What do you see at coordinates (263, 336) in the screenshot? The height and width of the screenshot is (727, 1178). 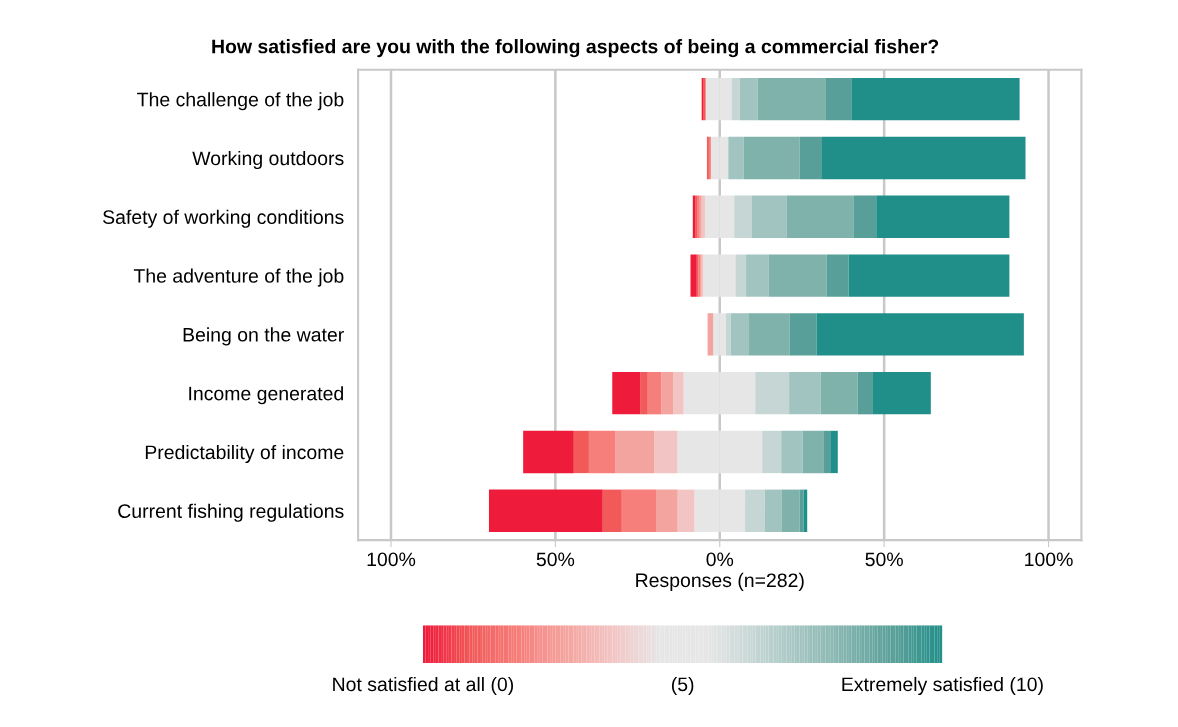 I see `y-tick-label: Being on the water` at bounding box center [263, 336].